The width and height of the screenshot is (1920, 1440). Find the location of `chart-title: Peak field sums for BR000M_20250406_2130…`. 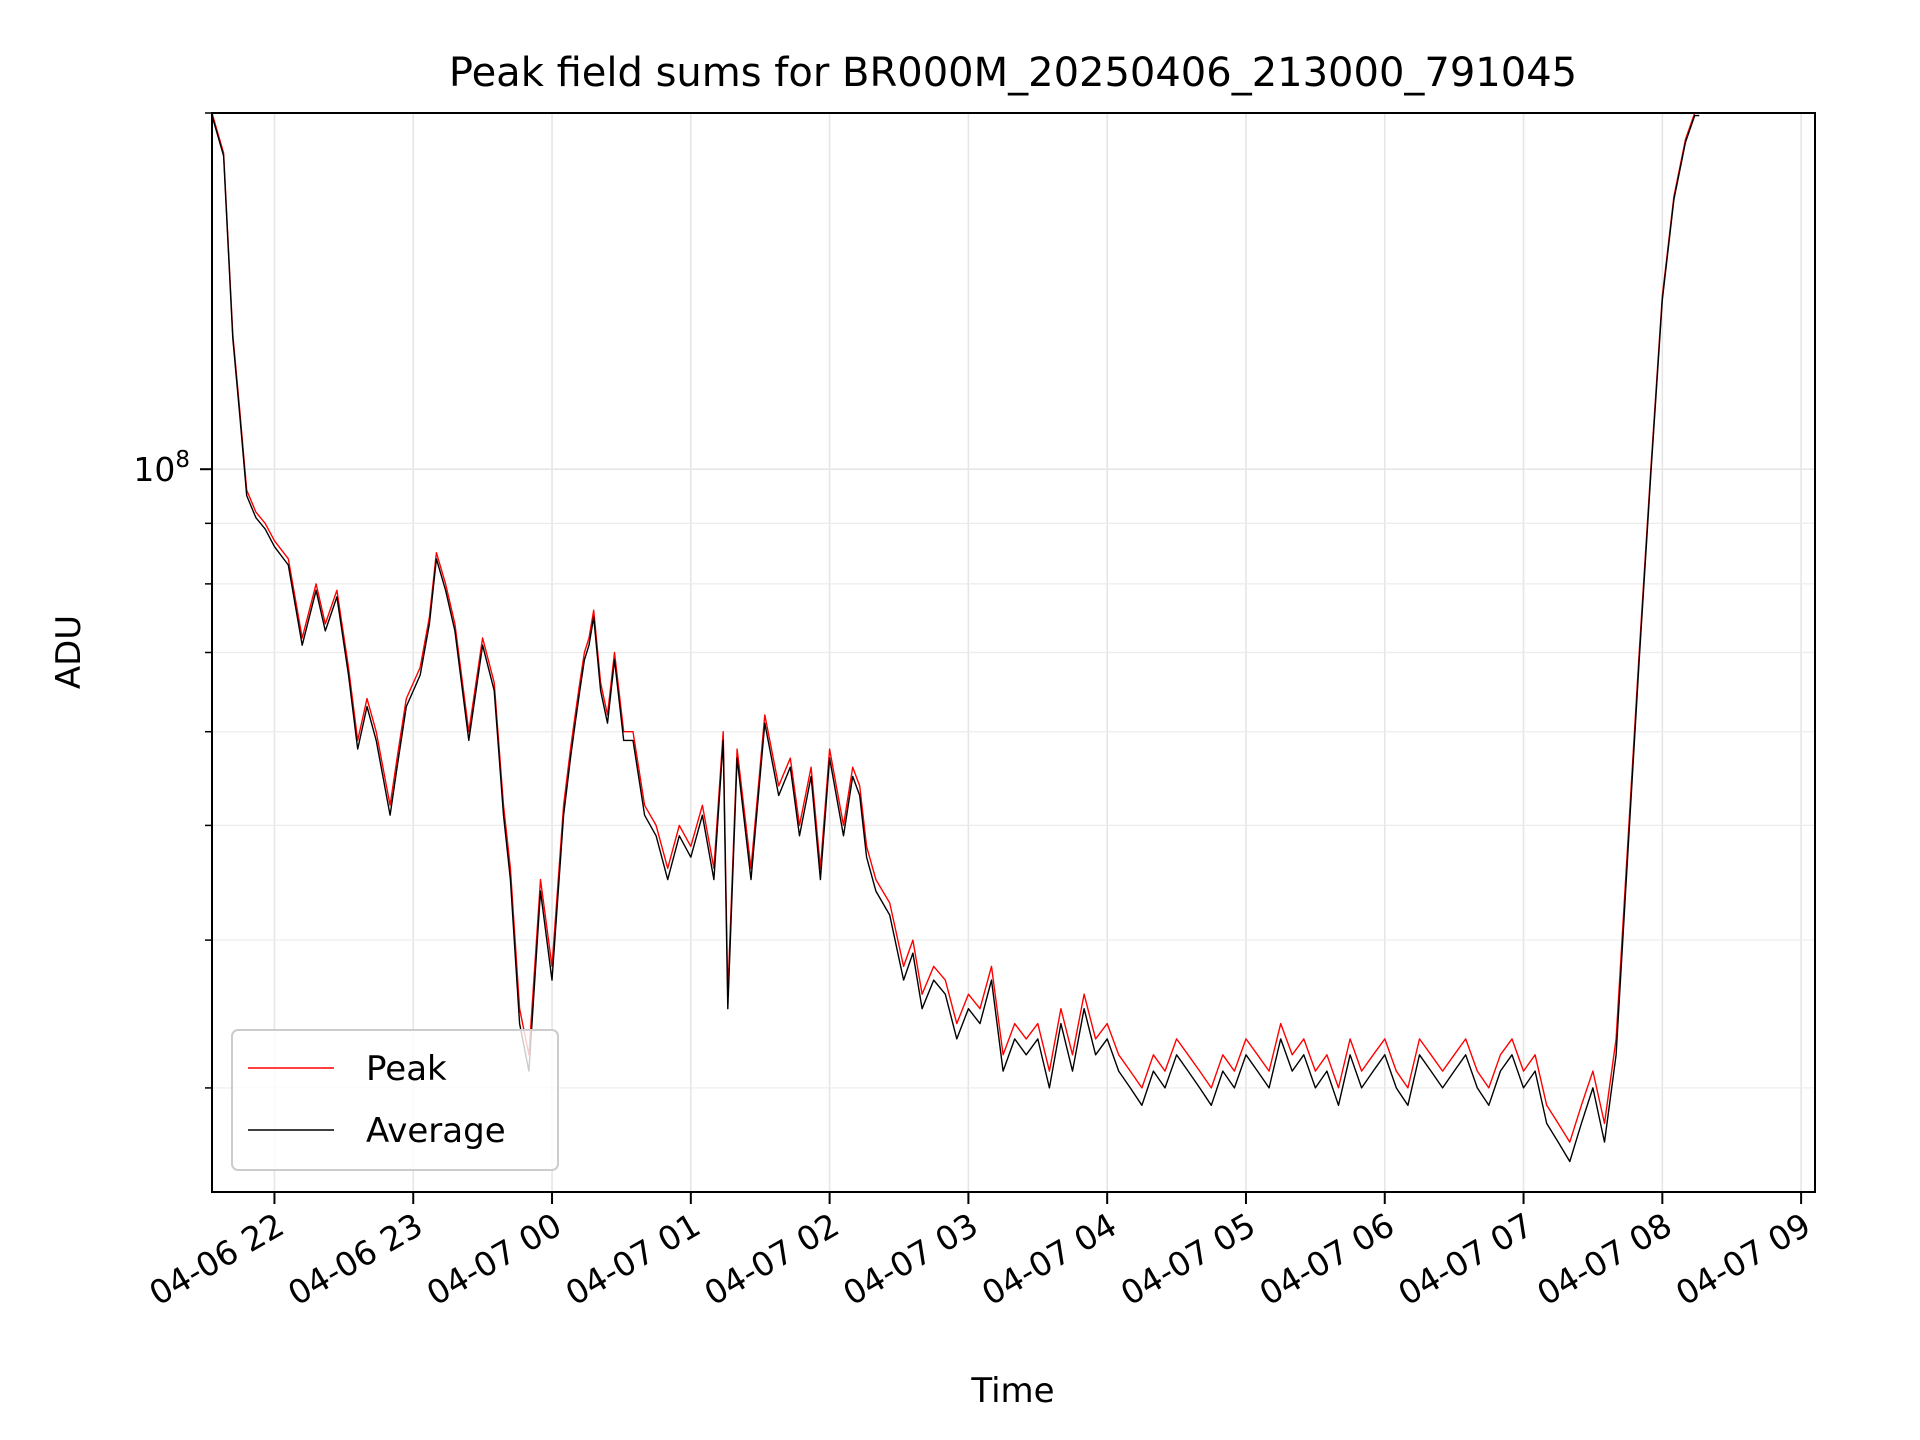

chart-title: Peak field sums for BR000M_20250406_2130… is located at coordinates (1013, 73).